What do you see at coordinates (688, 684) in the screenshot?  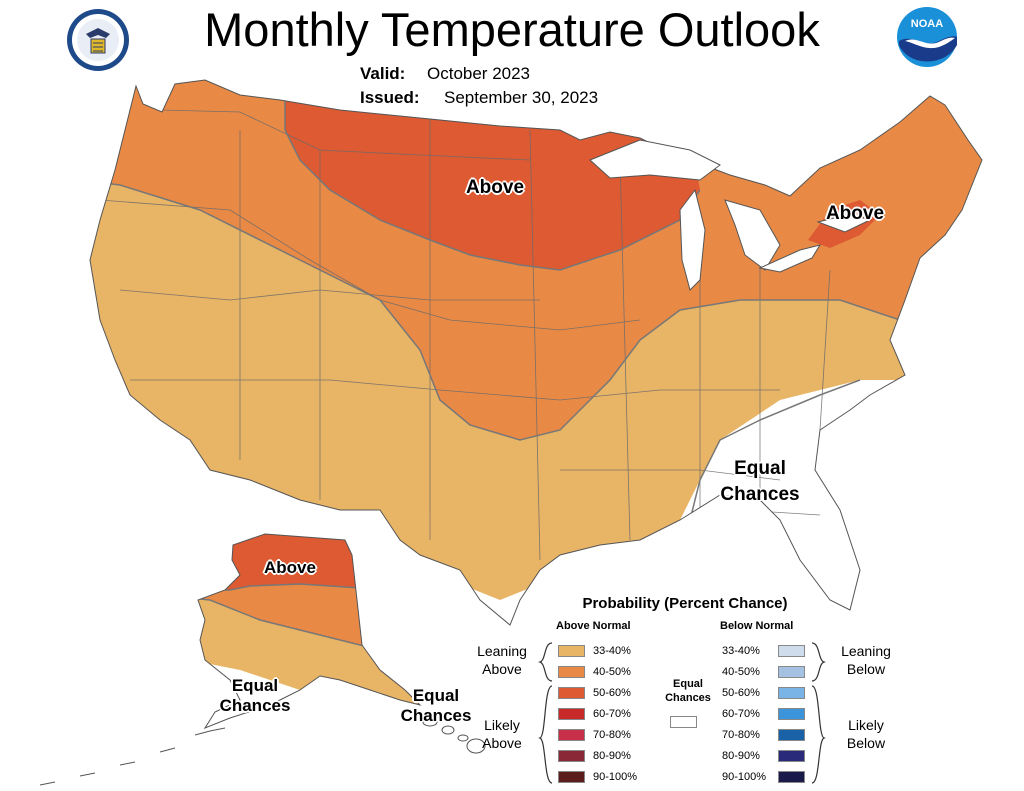 I see `legend-equal-line1: Equal` at bounding box center [688, 684].